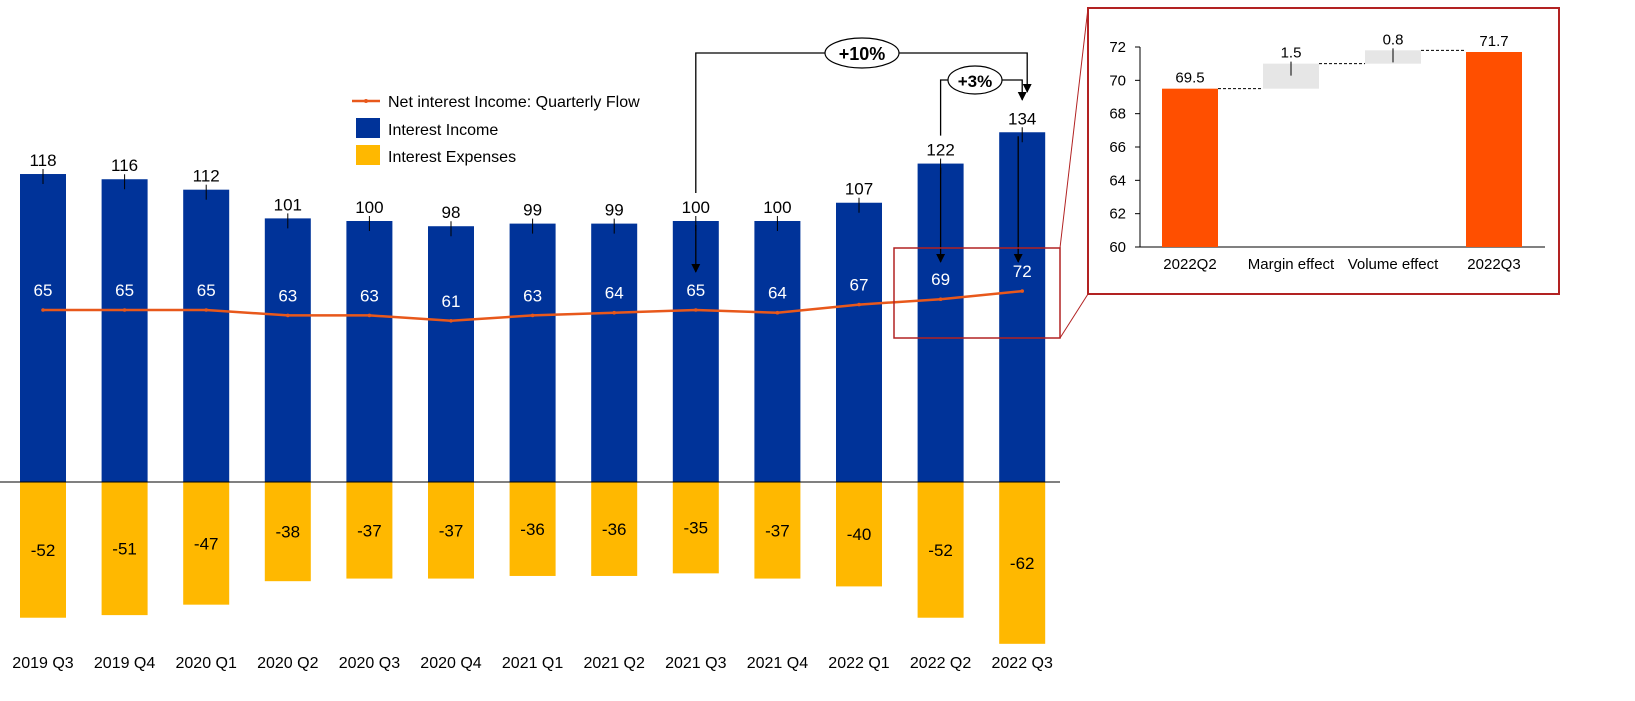 The height and width of the screenshot is (701, 1635). What do you see at coordinates (1022, 118) in the screenshot?
I see `income-value-label: 134` at bounding box center [1022, 118].